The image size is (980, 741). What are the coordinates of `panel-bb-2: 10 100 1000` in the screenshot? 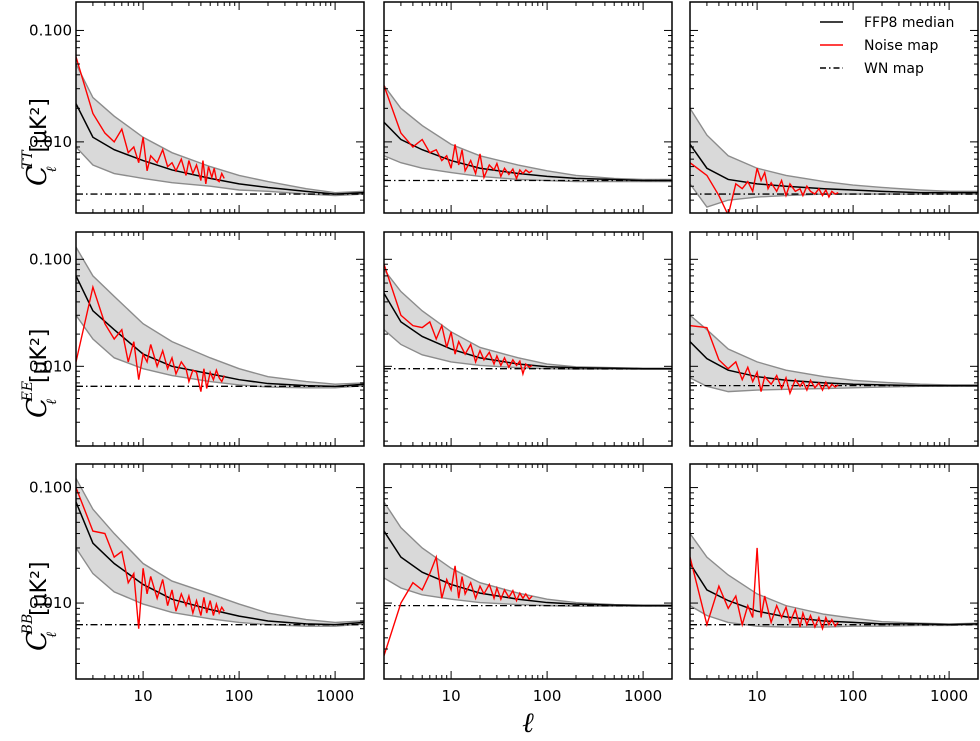 It's located at (528, 584).